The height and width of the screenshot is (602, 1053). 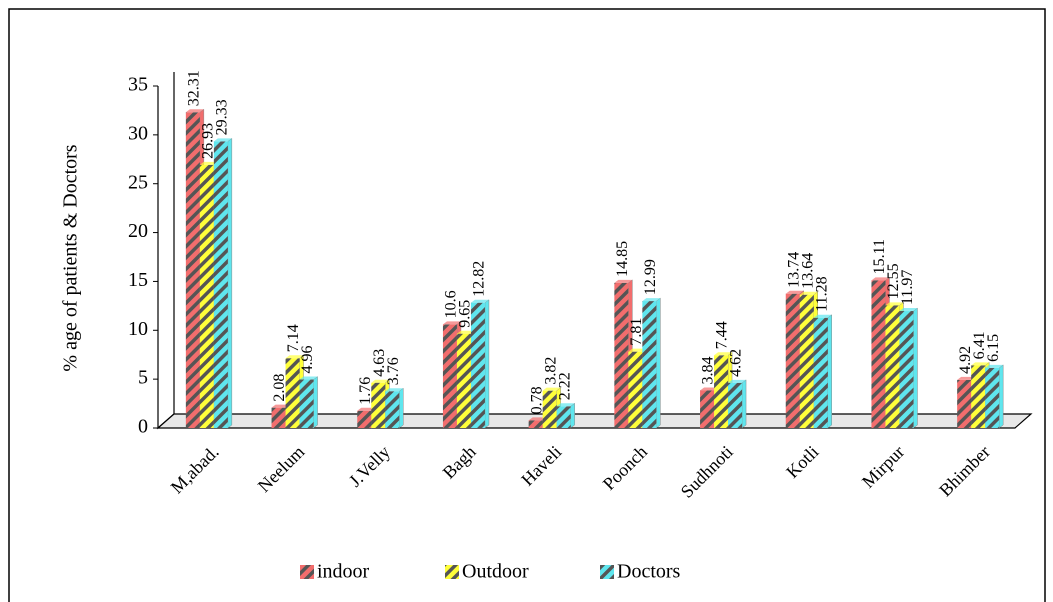 What do you see at coordinates (479, 279) in the screenshot?
I see `data-label: 12.82` at bounding box center [479, 279].